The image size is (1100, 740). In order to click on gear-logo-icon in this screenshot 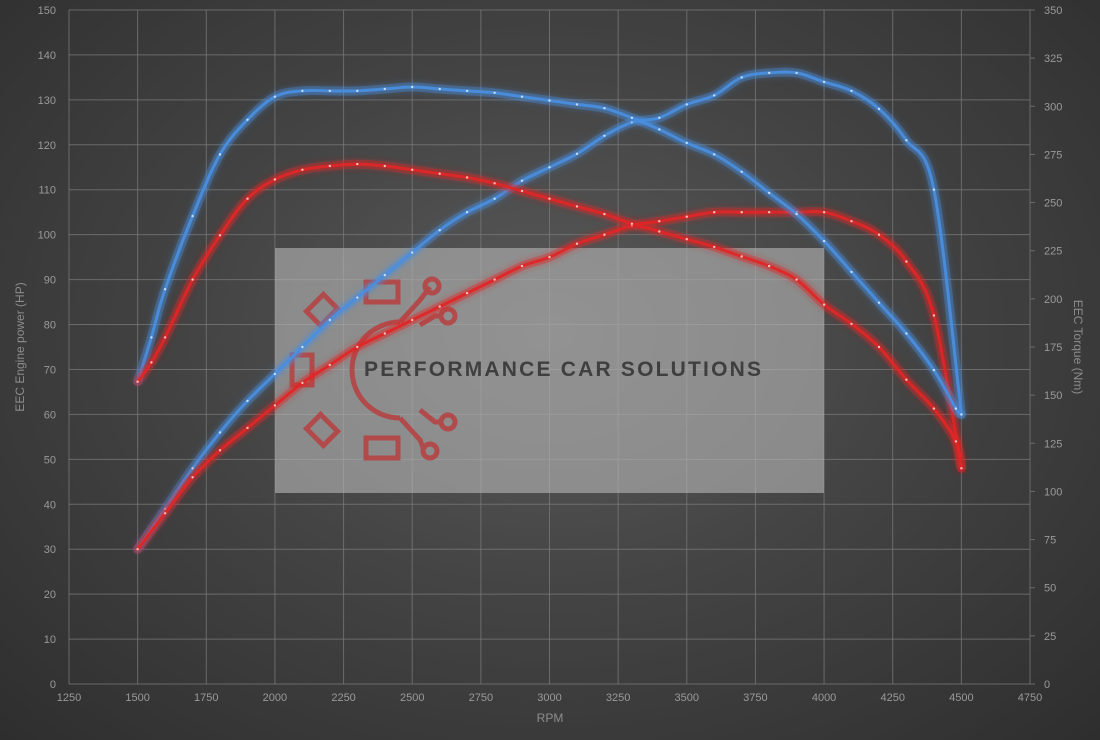, I will do `click(373, 368)`.